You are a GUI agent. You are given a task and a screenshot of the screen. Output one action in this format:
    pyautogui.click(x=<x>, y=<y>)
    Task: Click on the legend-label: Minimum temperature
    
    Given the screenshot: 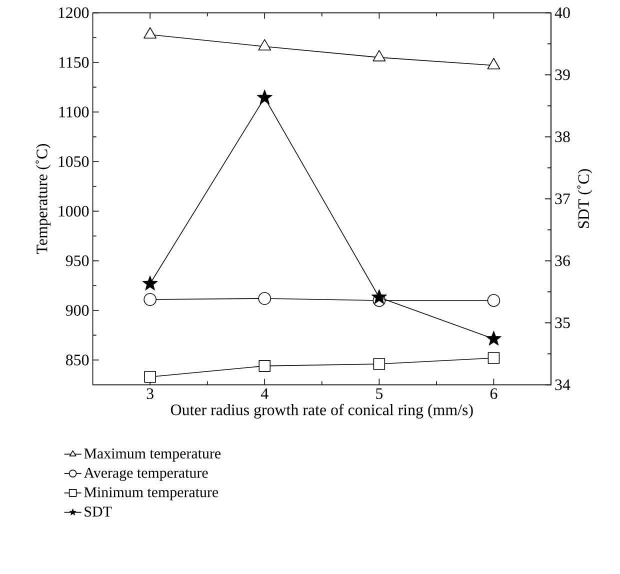 What is the action you would take?
    pyautogui.click(x=151, y=493)
    